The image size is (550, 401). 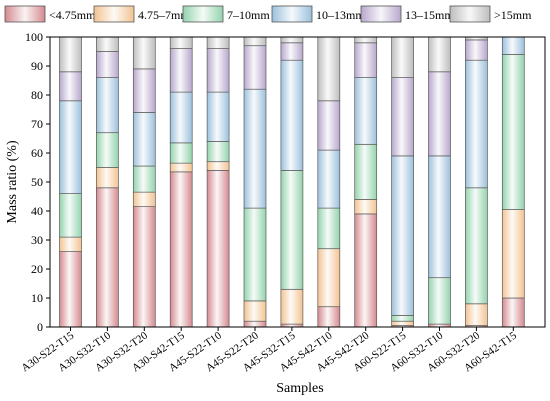 What do you see at coordinates (72, 15) in the screenshot?
I see `legend-label: <4.75mm` at bounding box center [72, 15].